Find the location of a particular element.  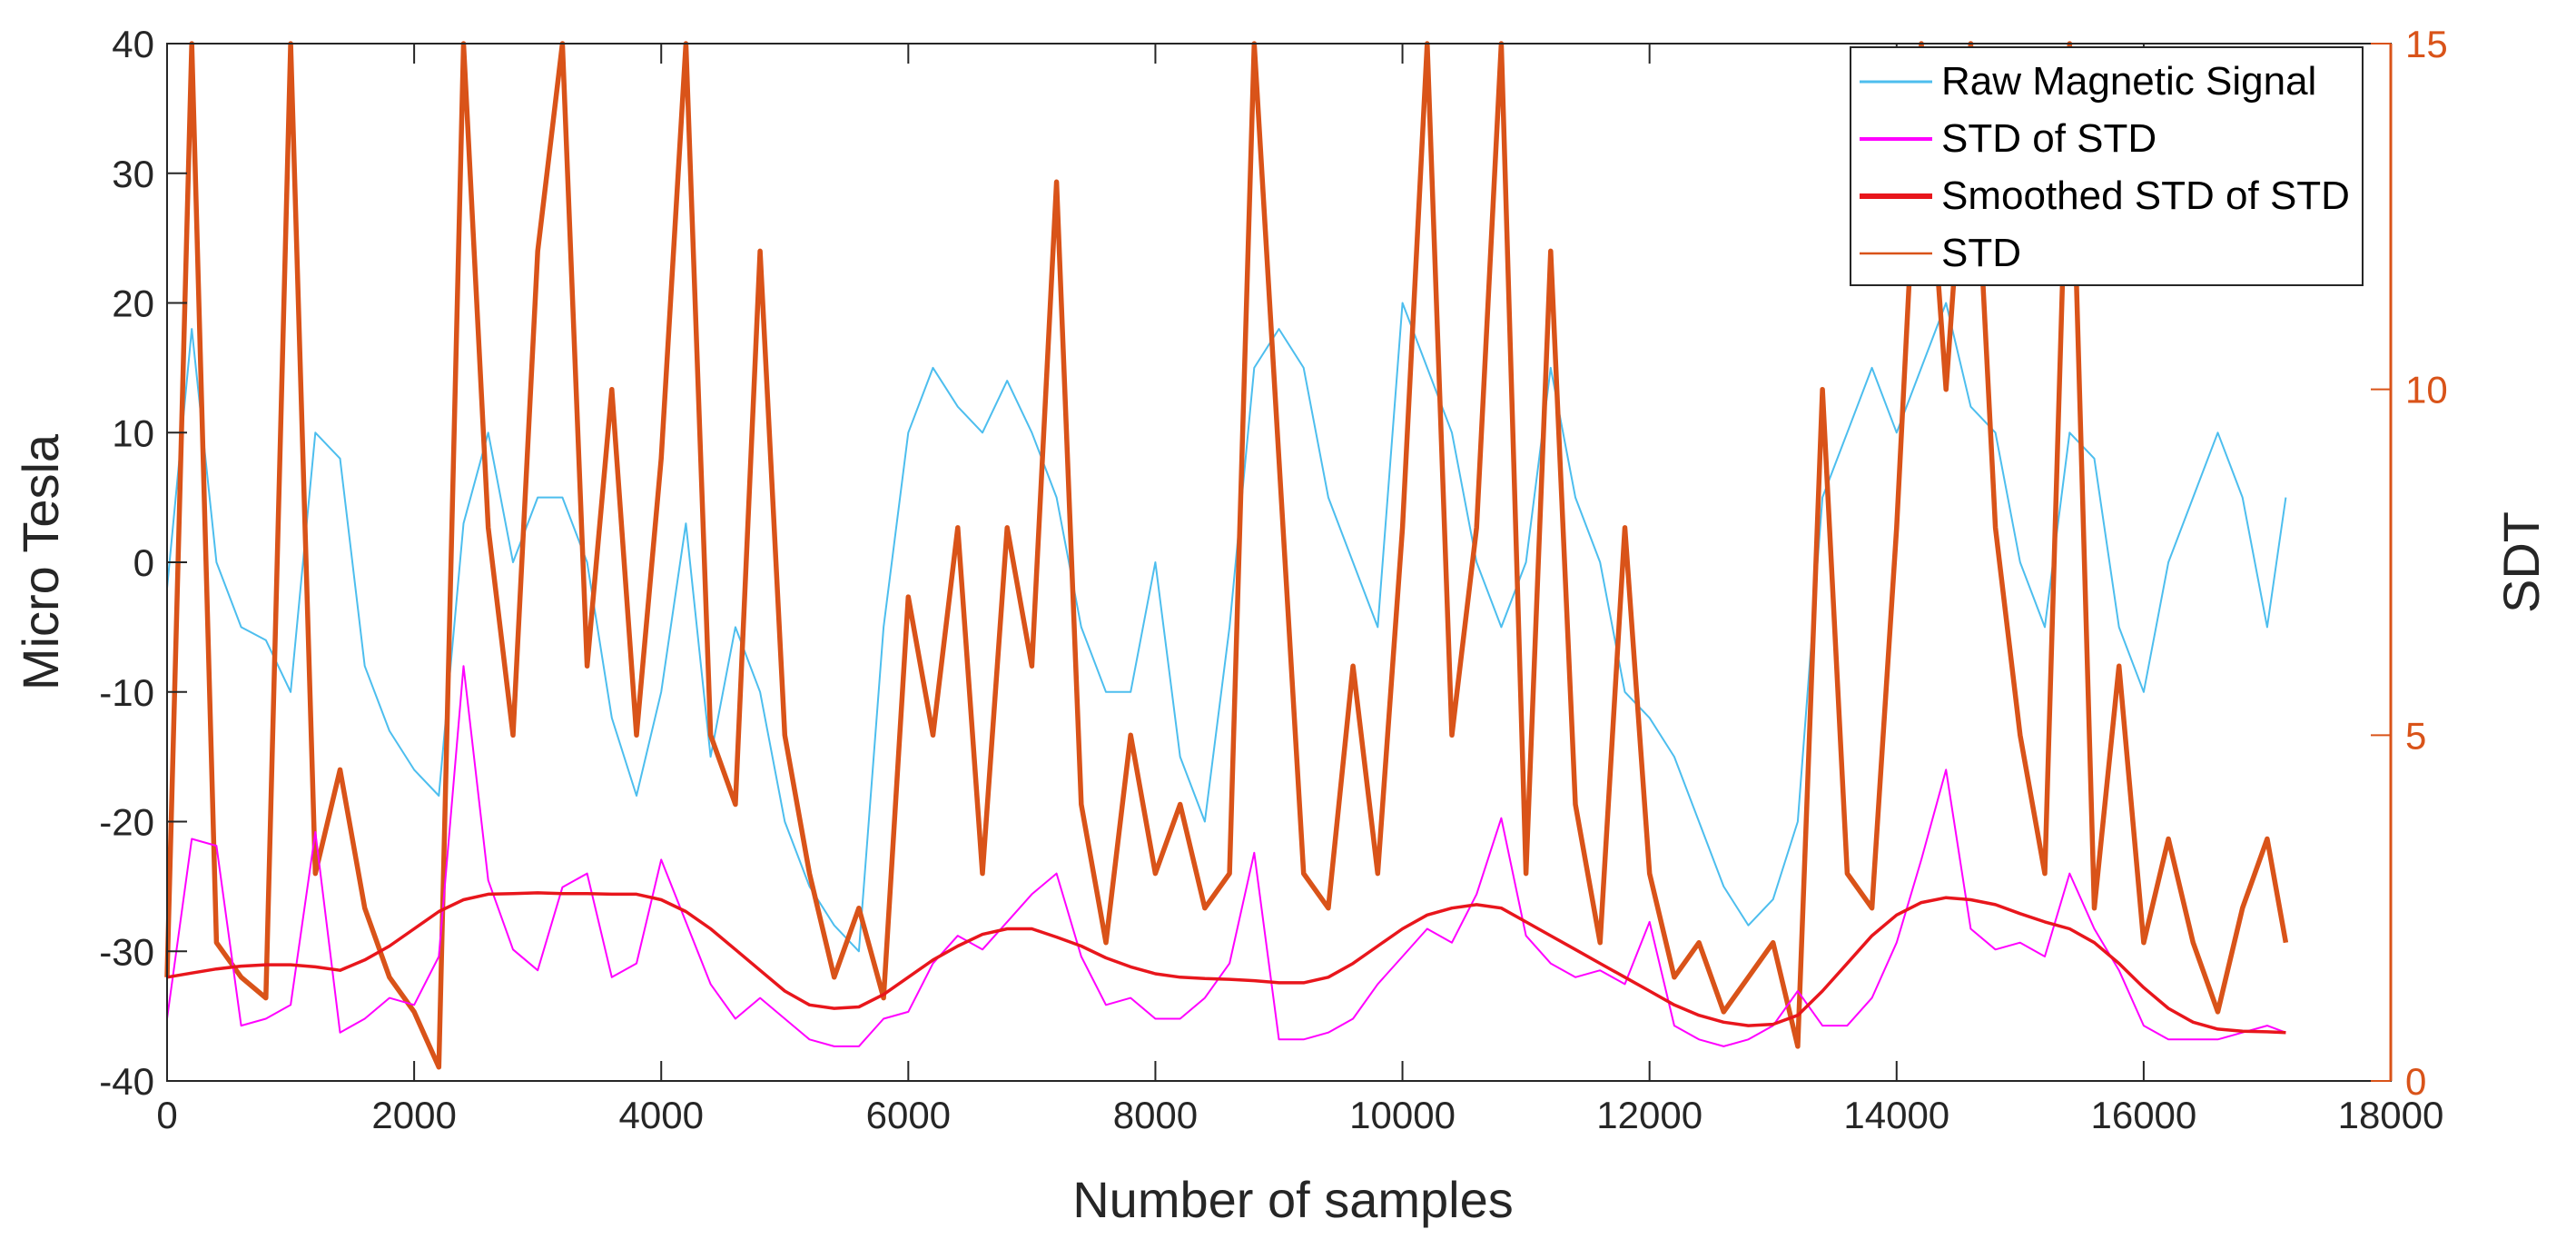

x-tick-label: 4000 is located at coordinates (661, 1115).